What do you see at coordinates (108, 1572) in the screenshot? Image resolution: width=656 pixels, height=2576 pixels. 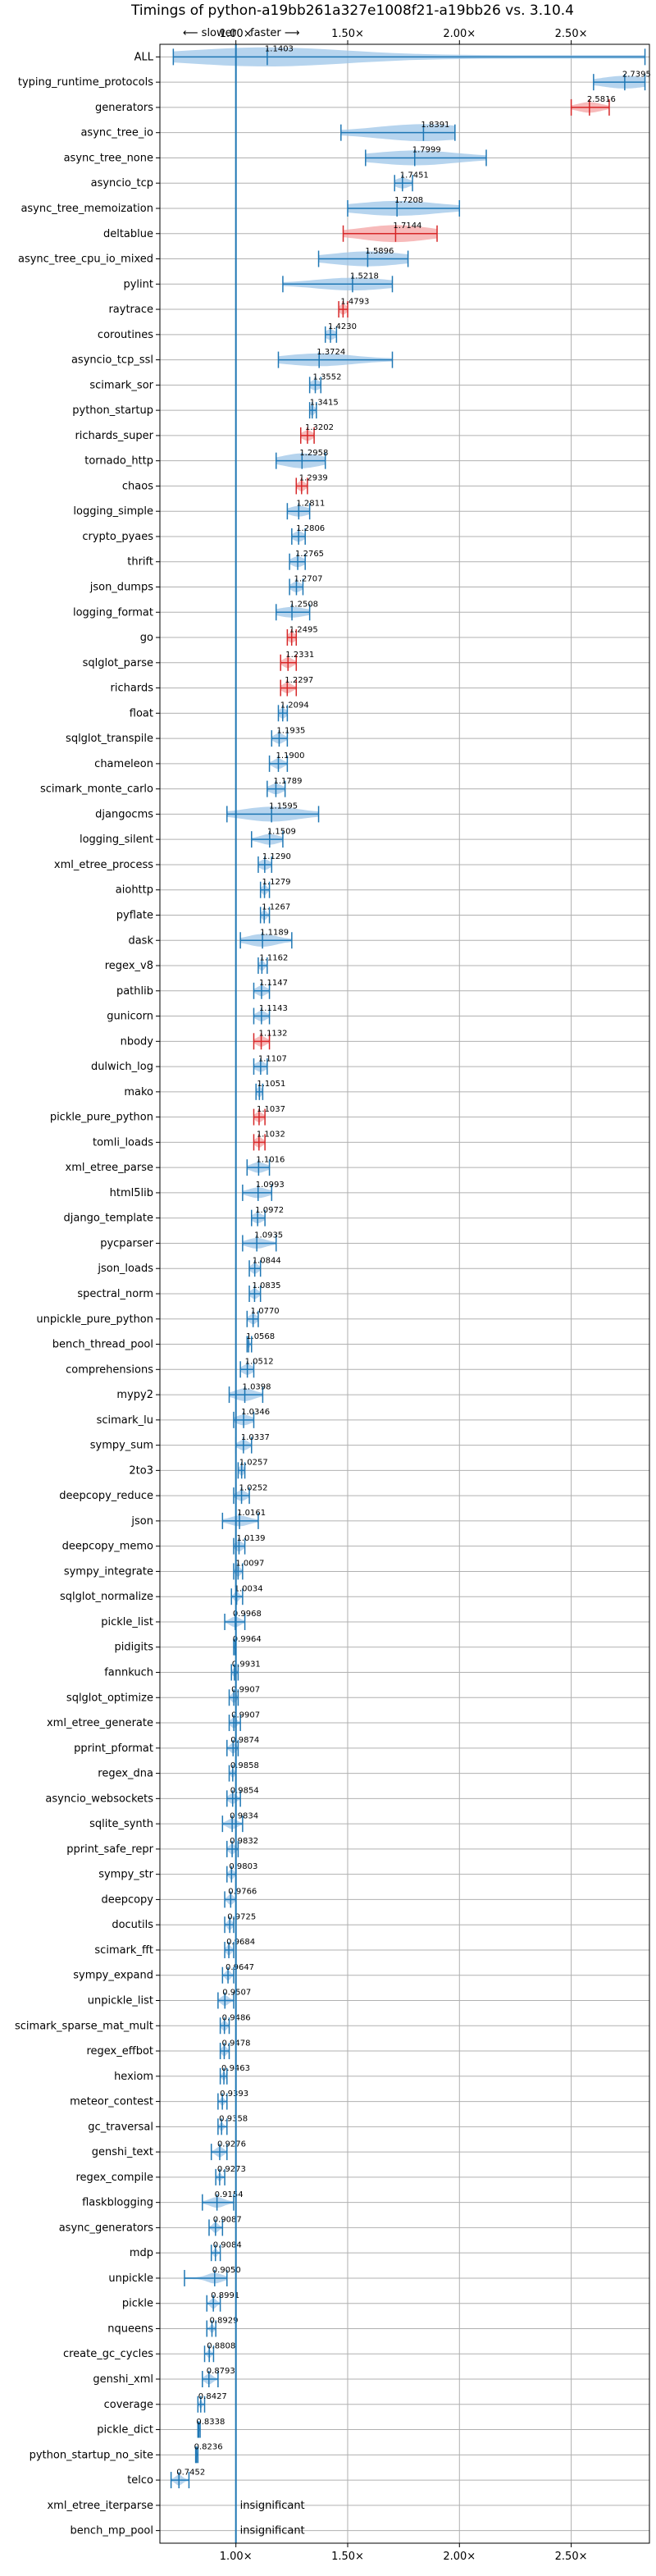 I see `y-label-sympy-integrate: sympy_integrate` at bounding box center [108, 1572].